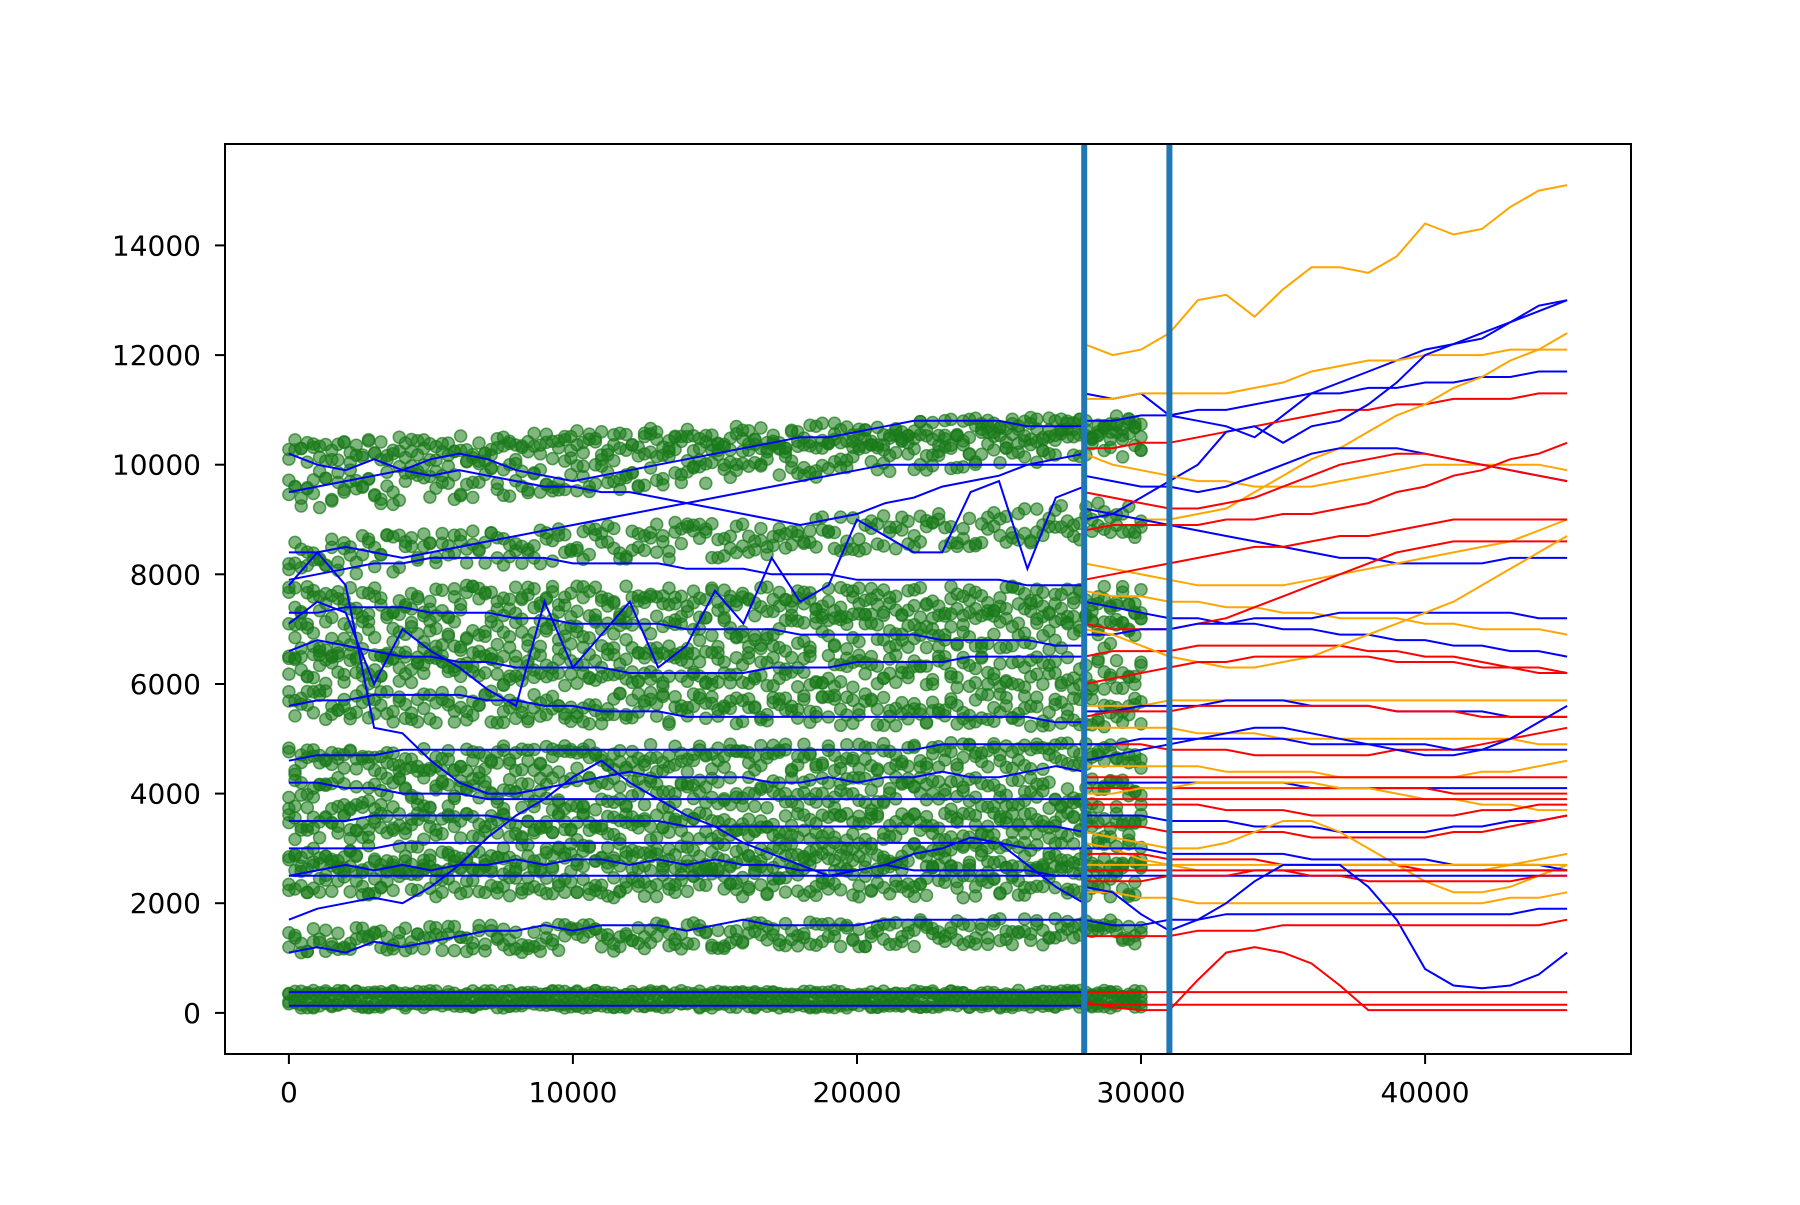  Describe the element at coordinates (856, 1092) in the screenshot. I see `x-tick-label: 20000` at that location.